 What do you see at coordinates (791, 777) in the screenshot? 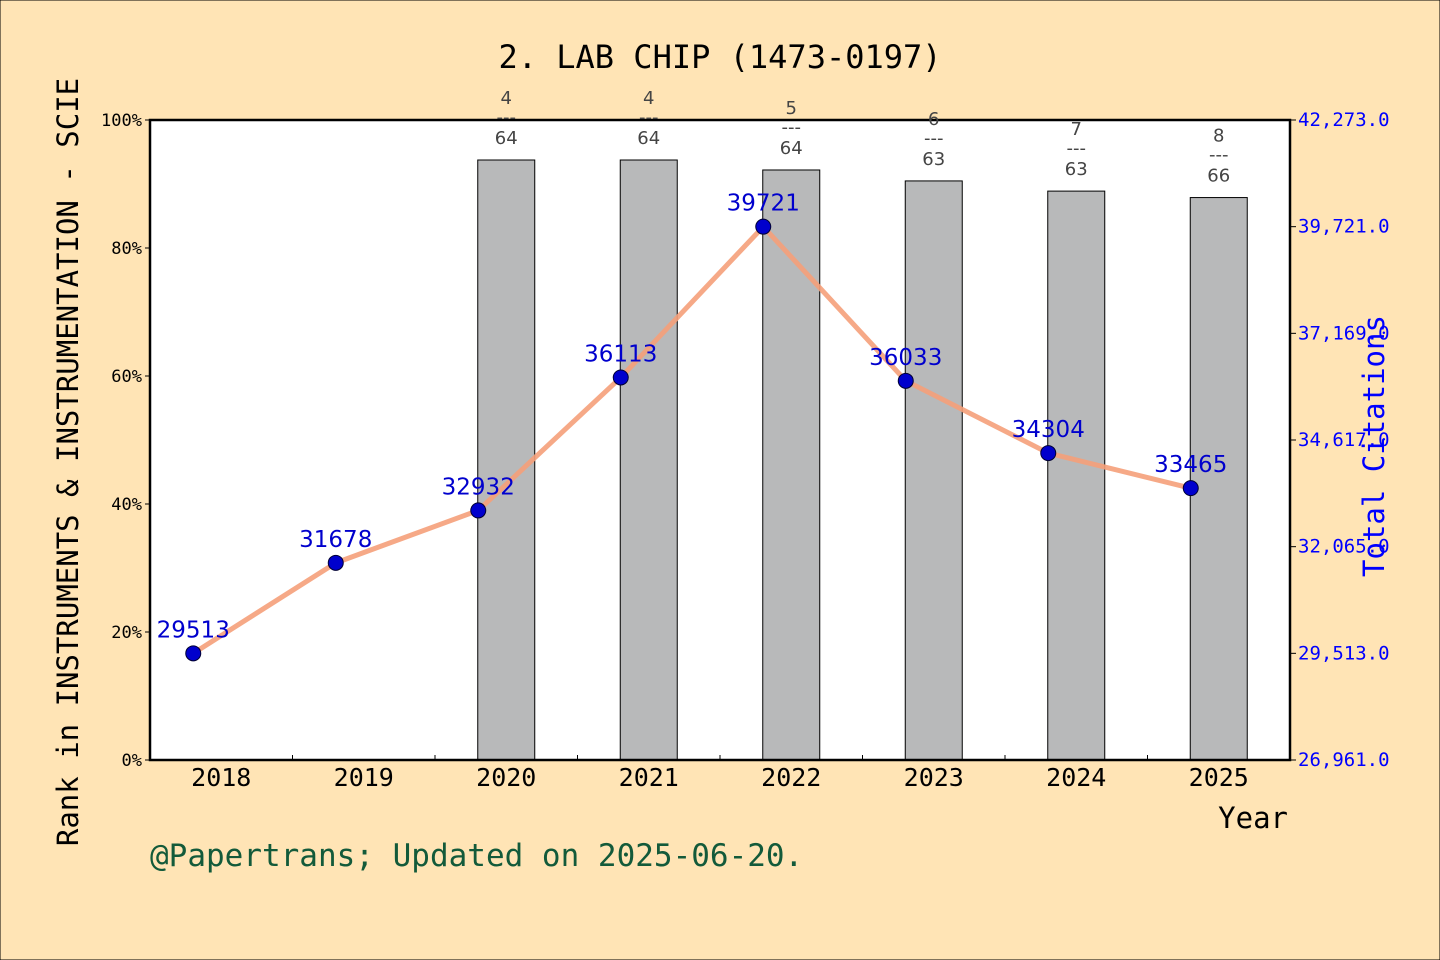
I see `x-tick-label-2022: 2022` at bounding box center [791, 777].